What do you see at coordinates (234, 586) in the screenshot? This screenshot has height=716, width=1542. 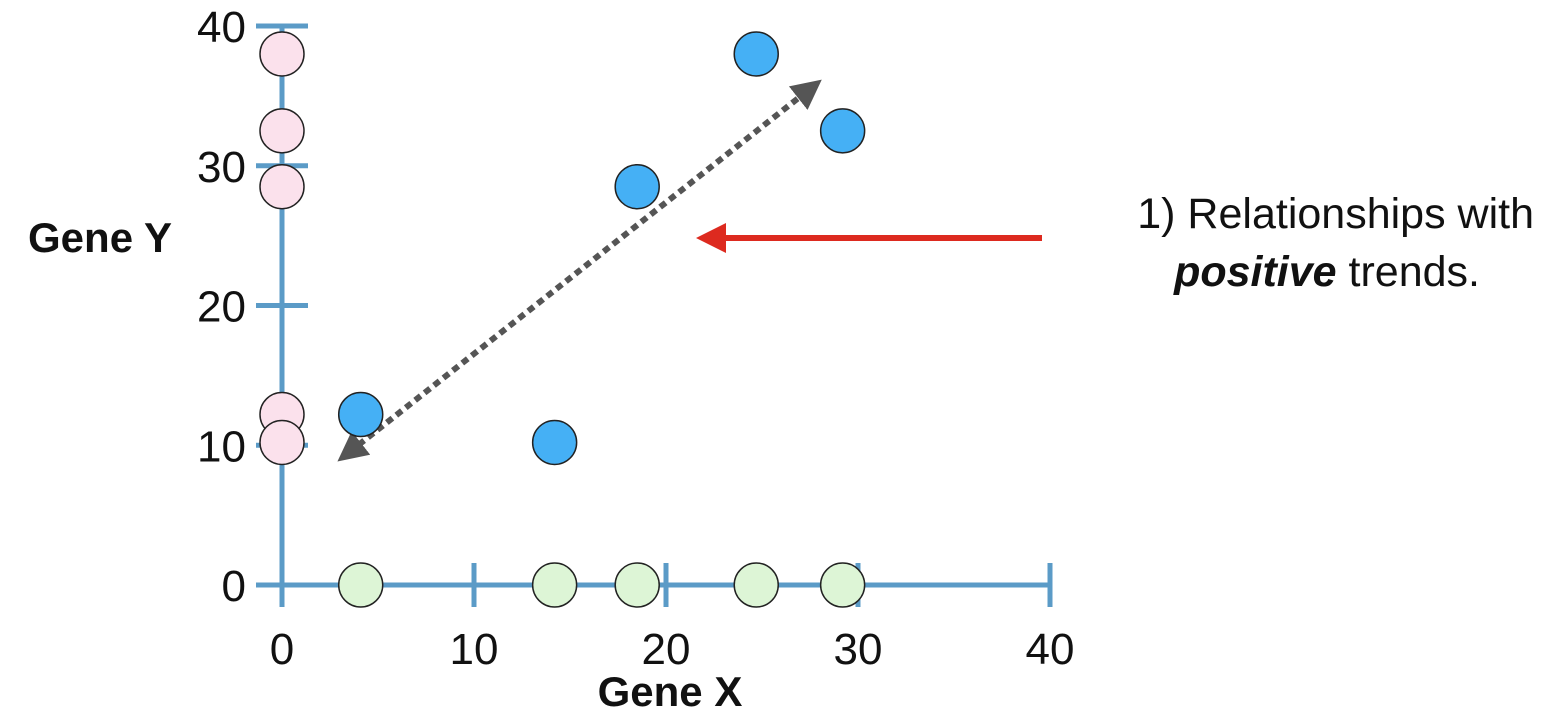 I see `y-tick-label: 0` at bounding box center [234, 586].